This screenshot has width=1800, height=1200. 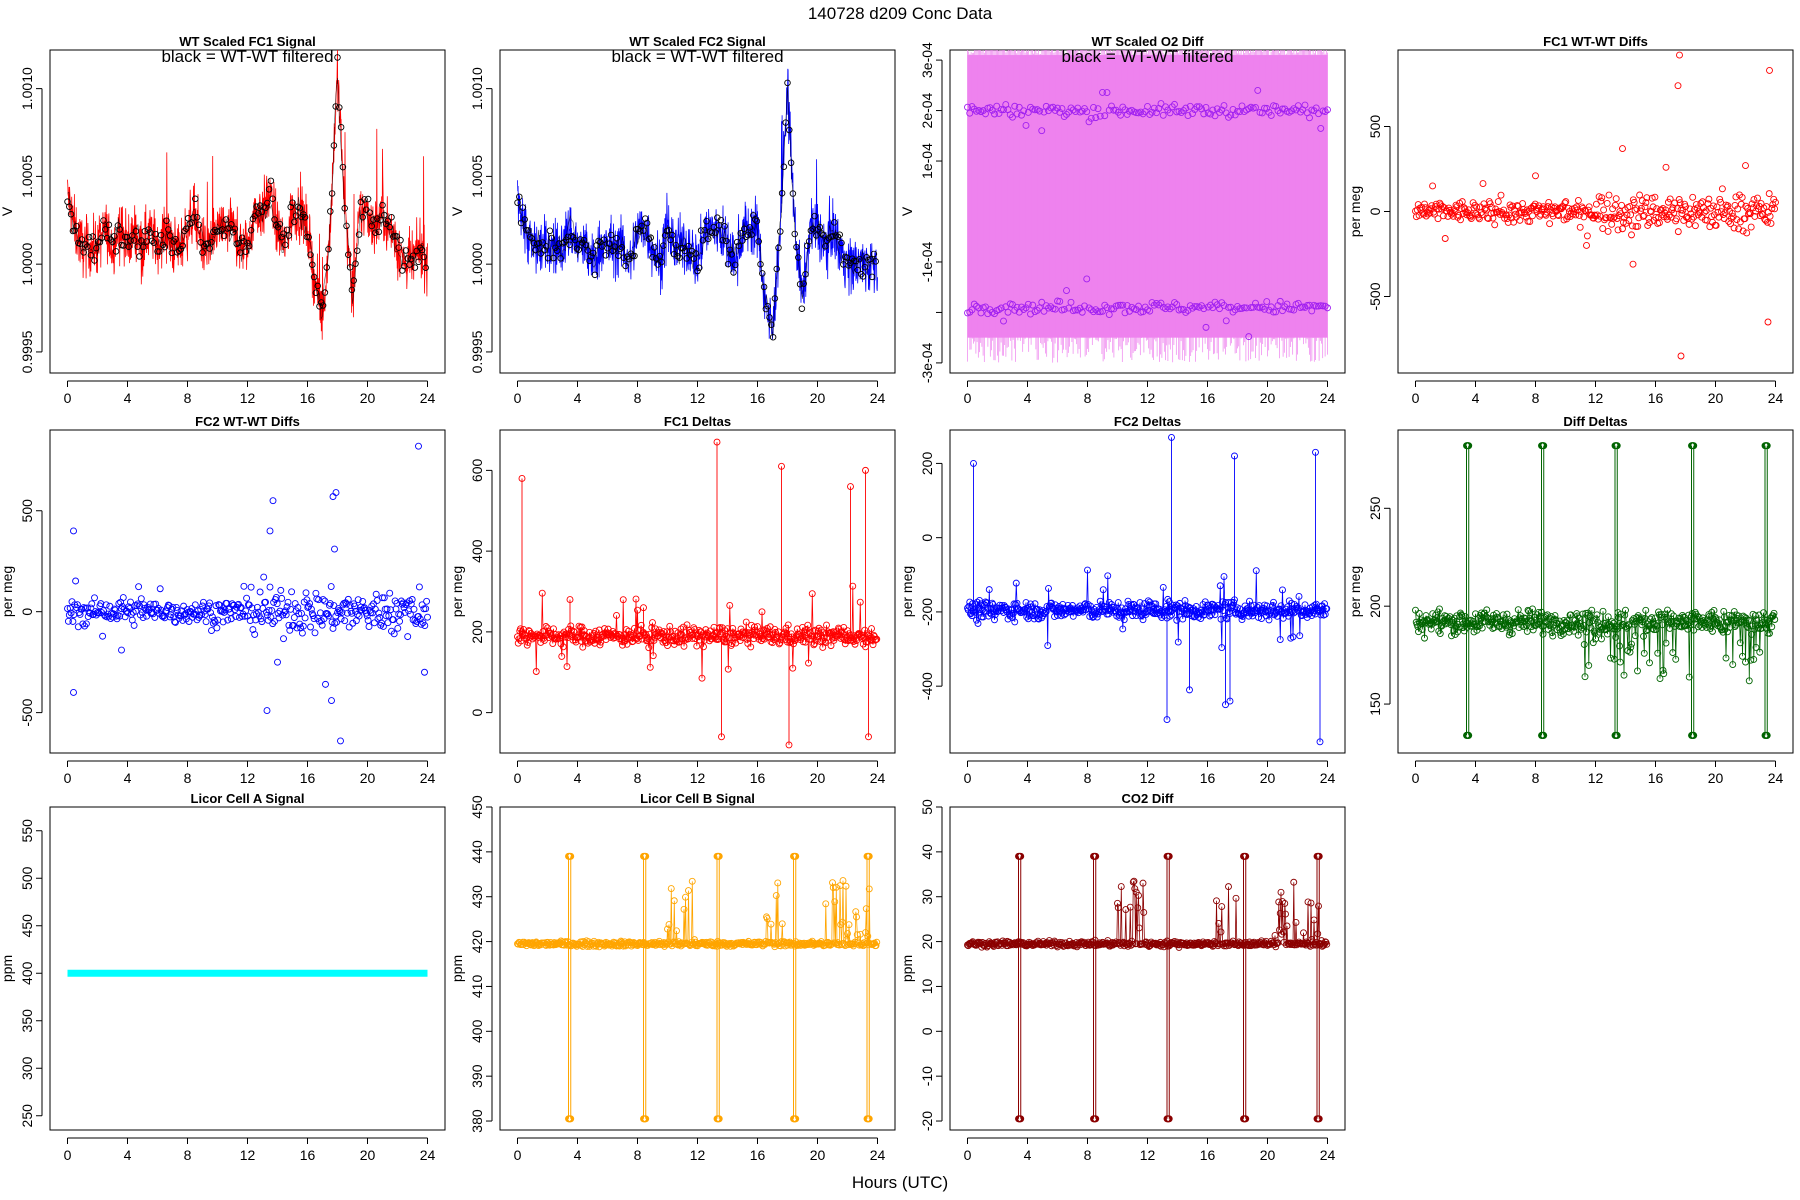 I want to click on plot-frame, so click(x=1595, y=591).